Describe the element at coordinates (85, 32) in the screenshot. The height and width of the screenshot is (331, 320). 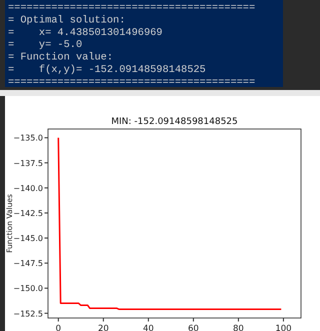
I see `text: = x= 4.438501301496969` at that location.